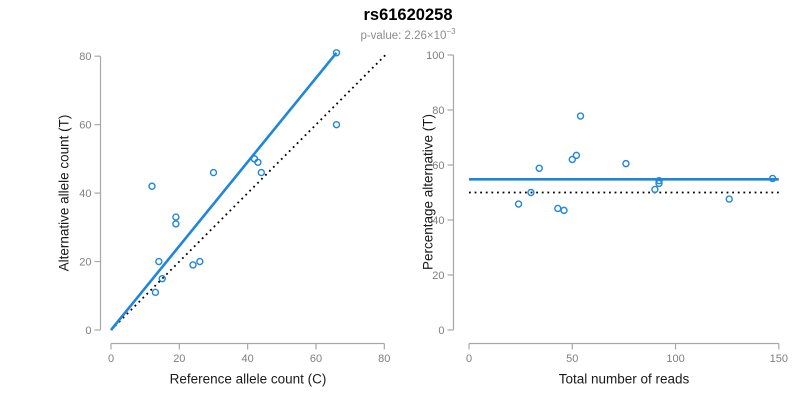 The width and height of the screenshot is (800, 400). What do you see at coordinates (779, 359) in the screenshot?
I see `x-tick-label: 150` at bounding box center [779, 359].